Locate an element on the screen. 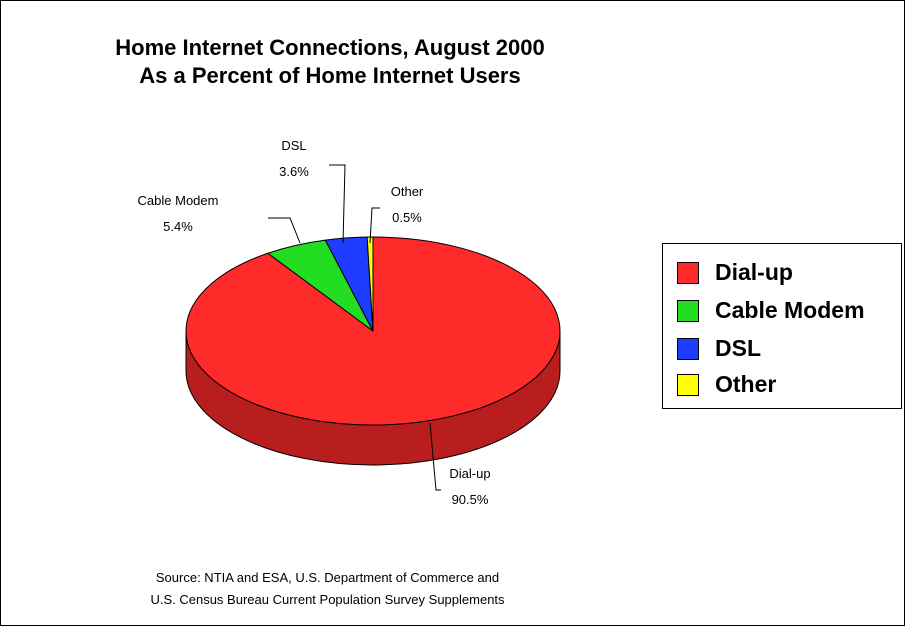 This screenshot has height=626, width=905. leader-line-dial-up is located at coordinates (435, 456).